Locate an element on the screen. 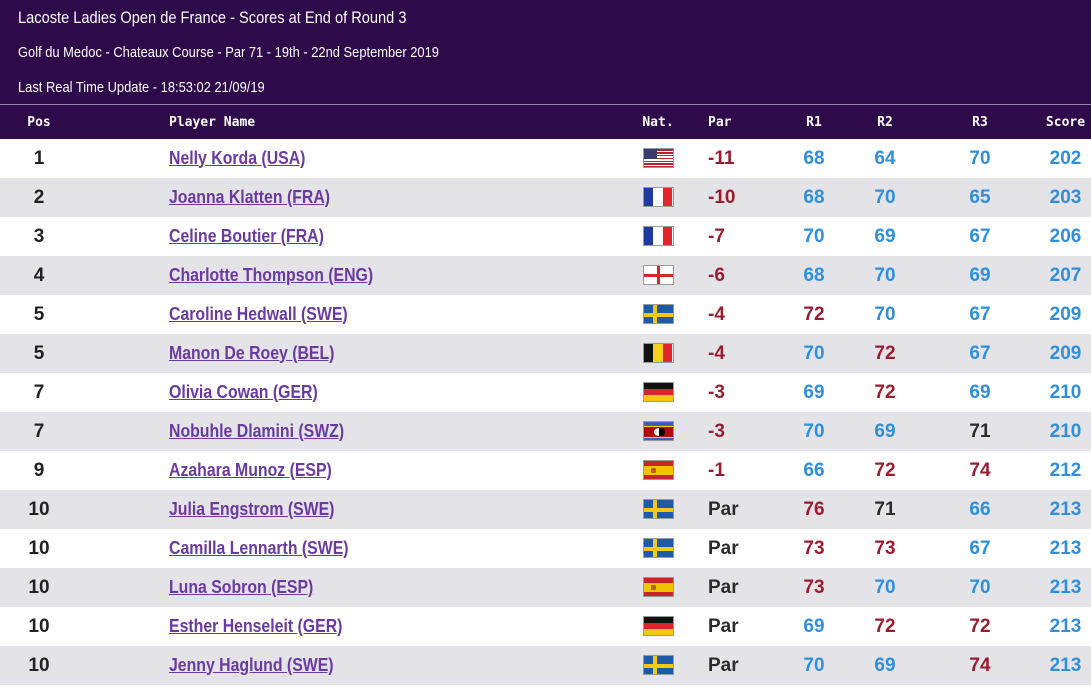 Image resolution: width=1091 pixels, height=693 pixels. player-name-cell: Caroline Hedwall (SWE) is located at coordinates (343, 314).